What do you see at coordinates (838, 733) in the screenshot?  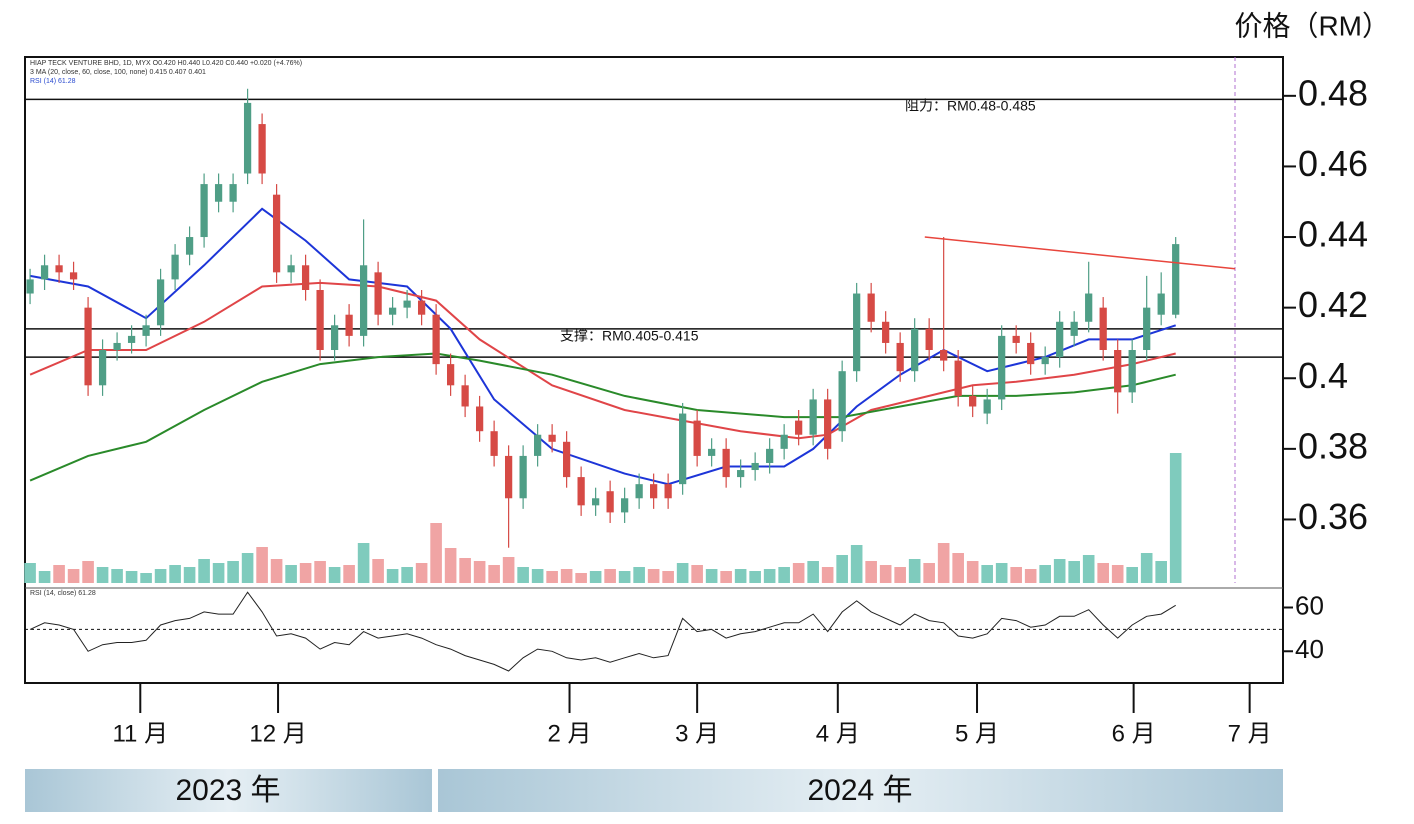 I see `x-tick-label: 4 月` at bounding box center [838, 733].